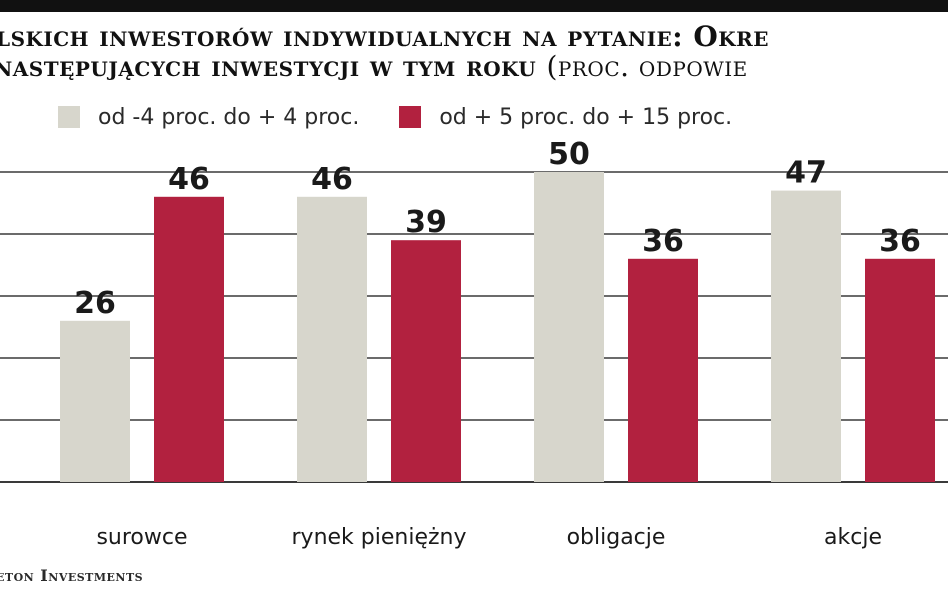 The image size is (948, 593). I want to click on x-tick-label: akcje, so click(853, 537).